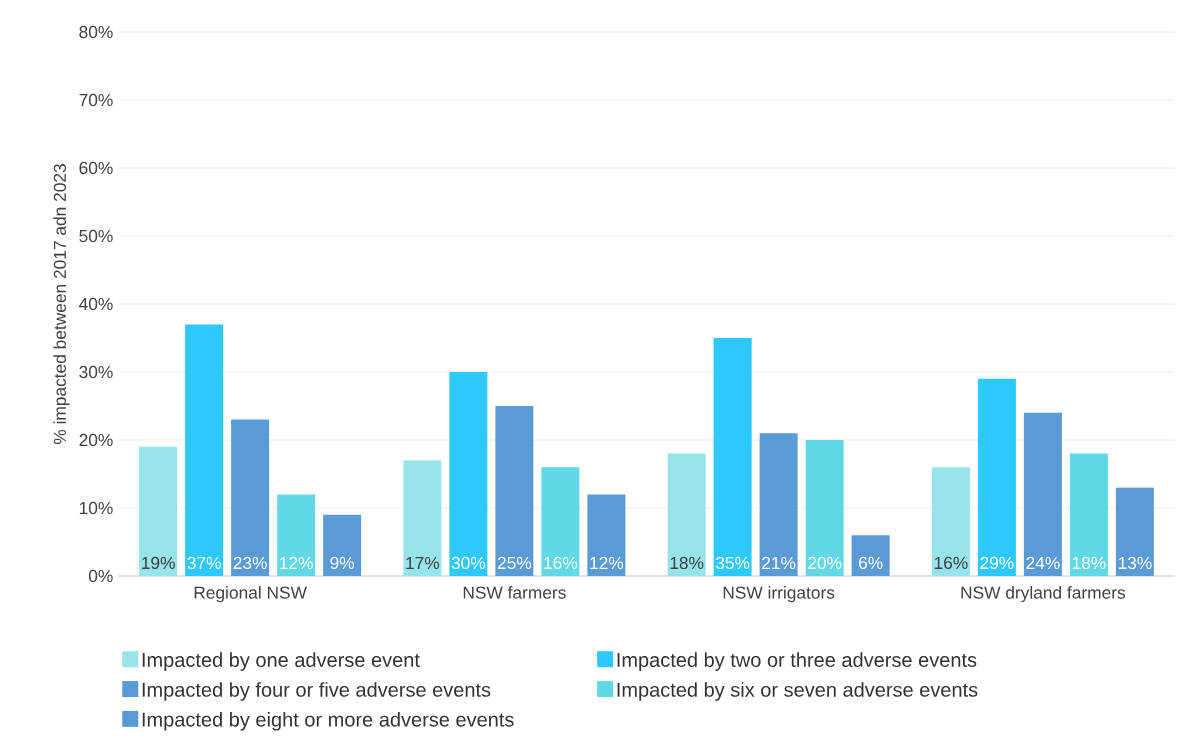 This screenshot has height=747, width=1189. I want to click on legend-label: Impacted by four or five adverse events, so click(316, 691).